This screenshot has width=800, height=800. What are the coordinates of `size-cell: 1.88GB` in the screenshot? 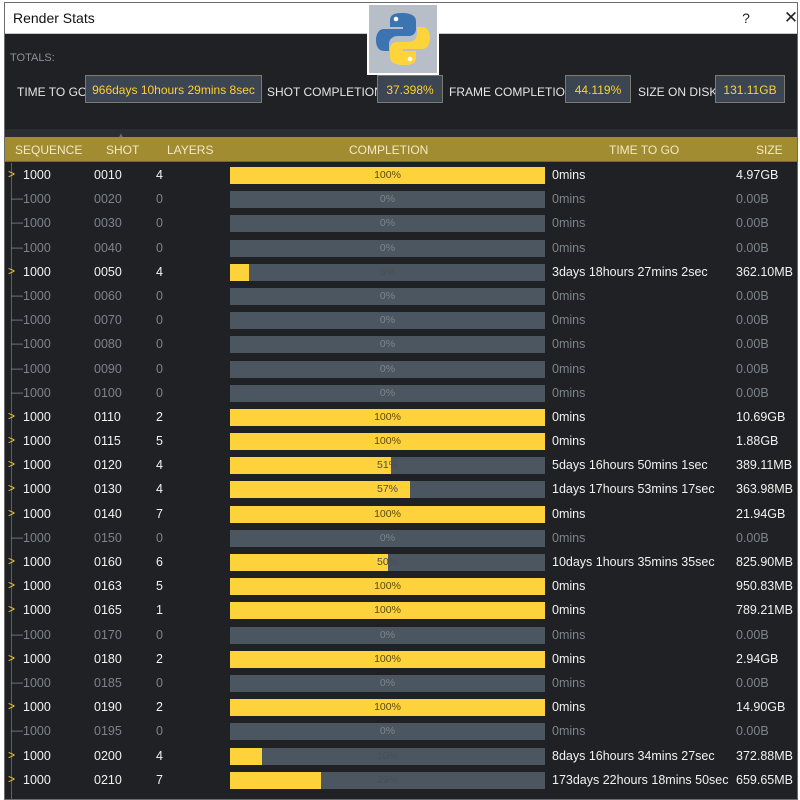 It's located at (757, 441).